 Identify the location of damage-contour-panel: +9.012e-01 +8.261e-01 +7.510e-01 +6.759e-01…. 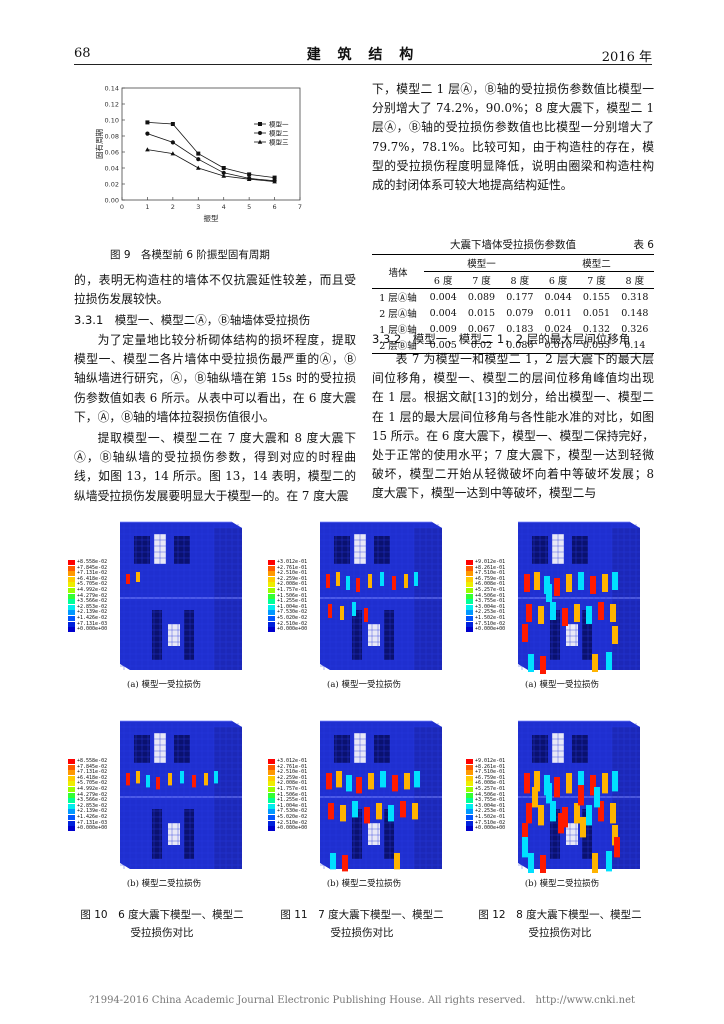
(562, 803).